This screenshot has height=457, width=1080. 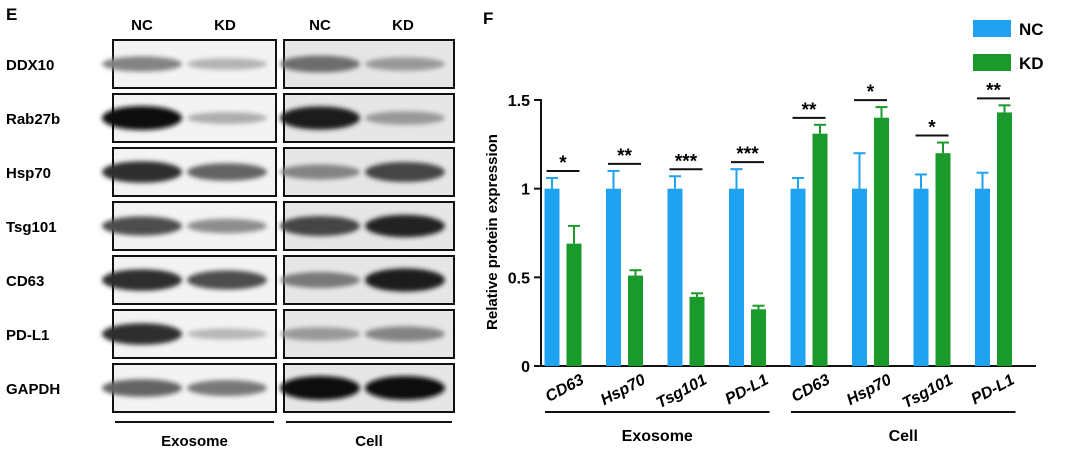 I want to click on blot-row-label: CD63, so click(x=25, y=281).